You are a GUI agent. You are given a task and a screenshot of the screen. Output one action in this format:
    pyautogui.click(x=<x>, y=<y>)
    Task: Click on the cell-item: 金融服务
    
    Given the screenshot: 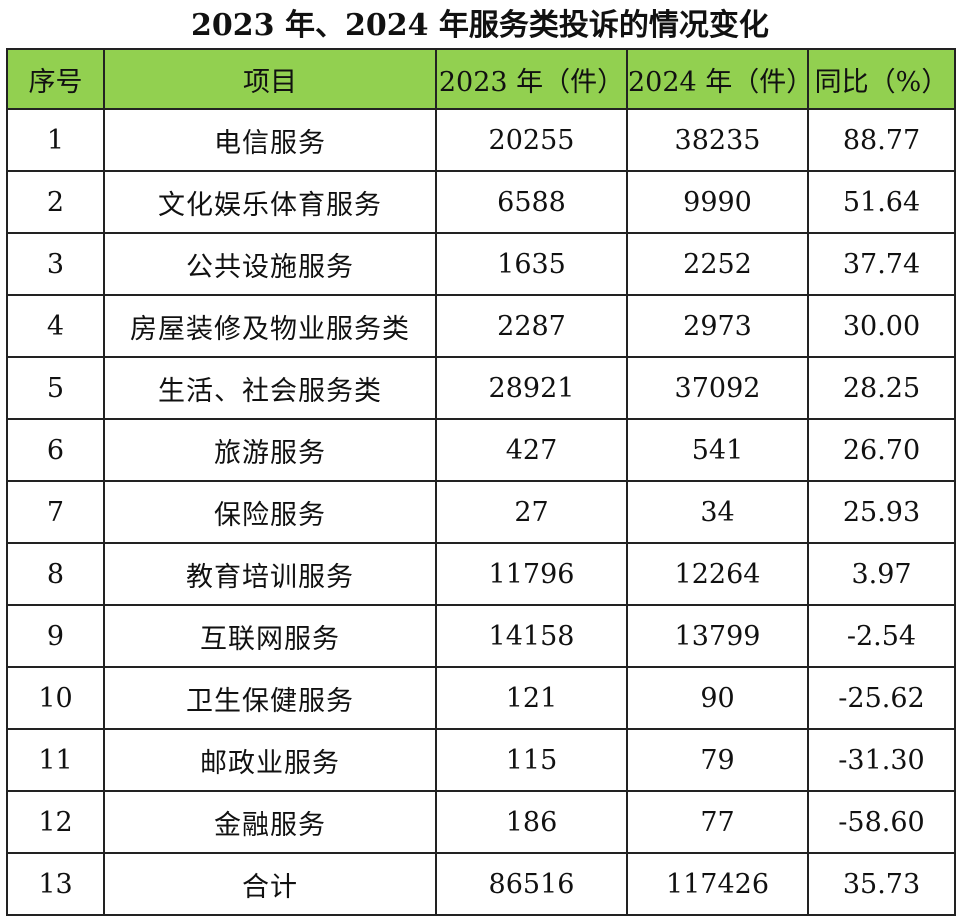 What is the action you would take?
    pyautogui.click(x=270, y=822)
    